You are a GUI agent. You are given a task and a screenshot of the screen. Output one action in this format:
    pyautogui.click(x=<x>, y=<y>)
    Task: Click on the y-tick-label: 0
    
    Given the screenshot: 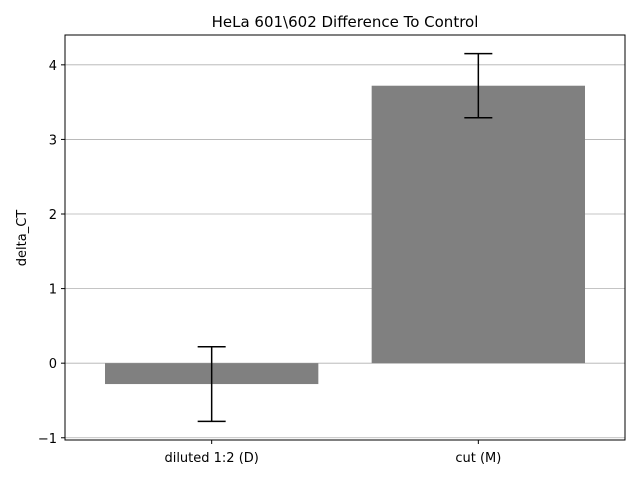 What is the action you would take?
    pyautogui.click(x=53, y=364)
    